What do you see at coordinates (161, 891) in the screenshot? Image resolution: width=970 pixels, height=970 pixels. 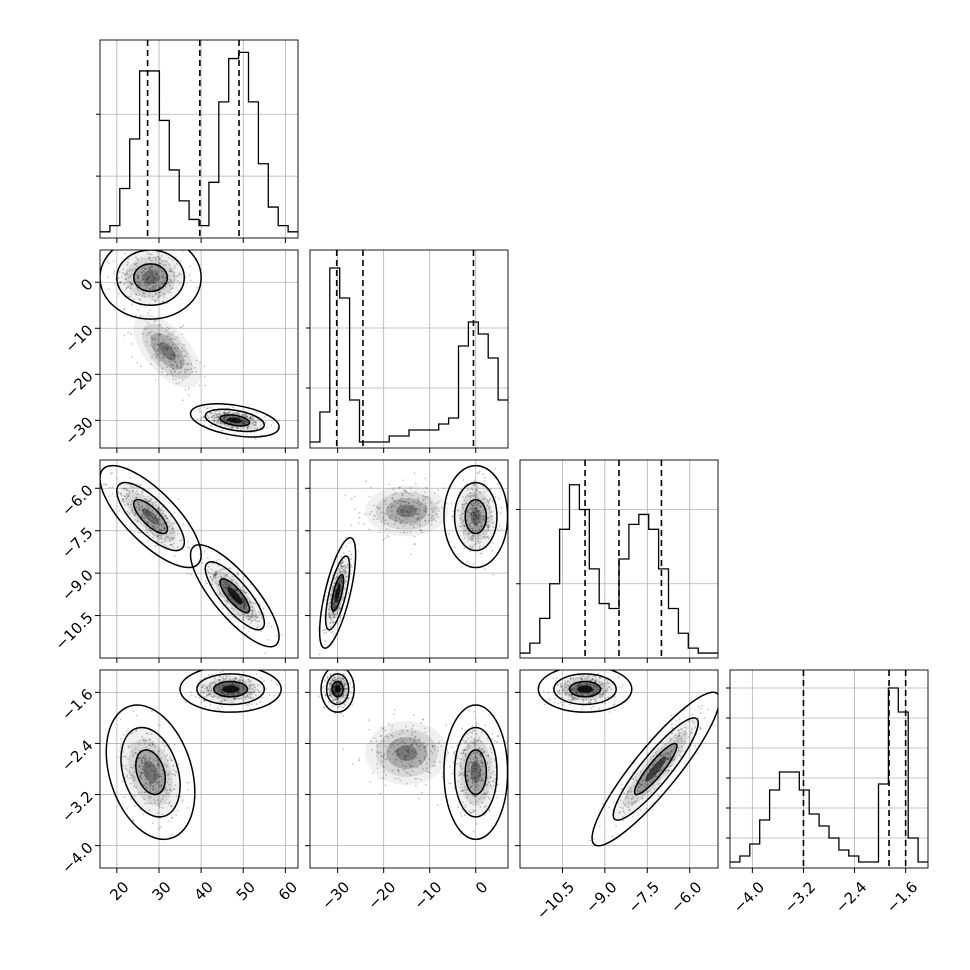 I see `x-tick-label: 30` at bounding box center [161, 891].